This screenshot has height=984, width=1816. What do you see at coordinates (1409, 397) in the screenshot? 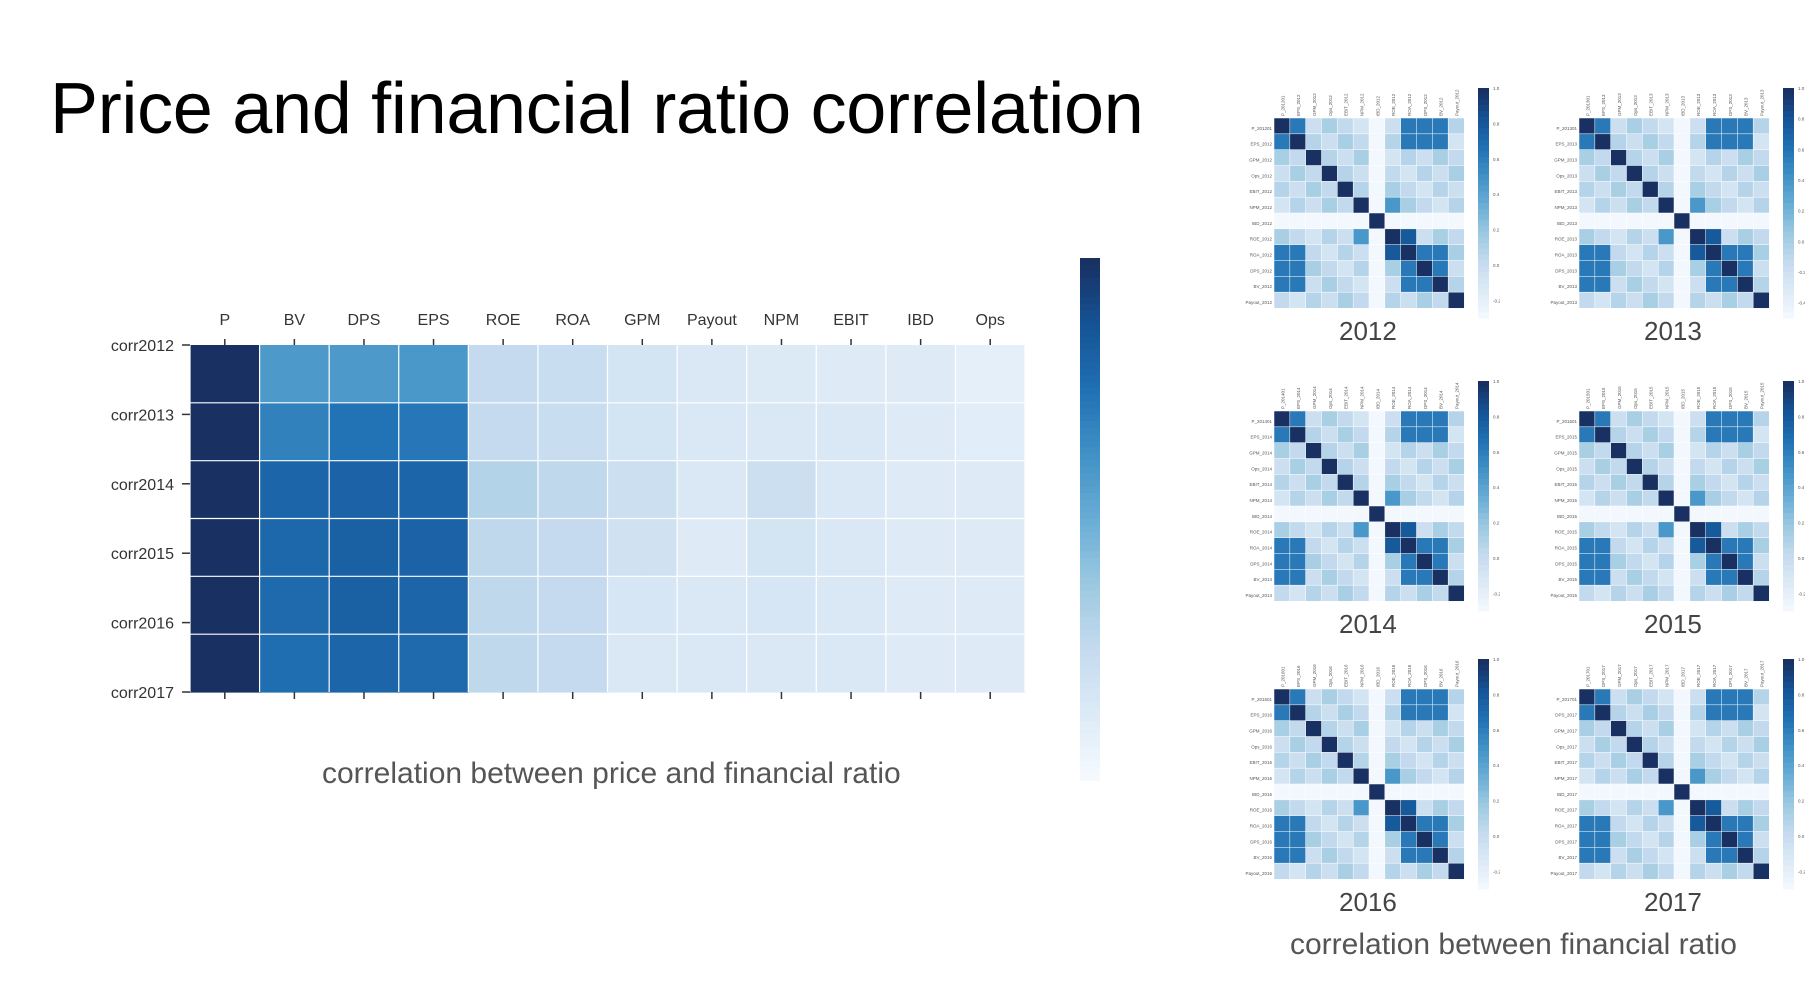
I see `thumb-col-label: ROA_2014` at bounding box center [1409, 397].